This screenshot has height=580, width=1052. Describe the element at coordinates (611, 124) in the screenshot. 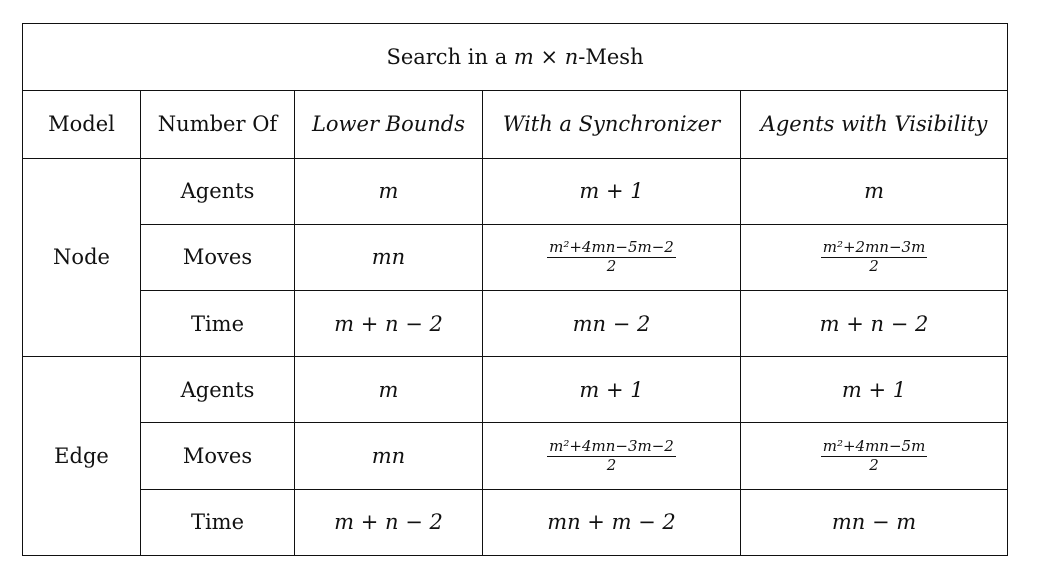

I see `header-with-synchronizer: With a Synchronizer` at that location.